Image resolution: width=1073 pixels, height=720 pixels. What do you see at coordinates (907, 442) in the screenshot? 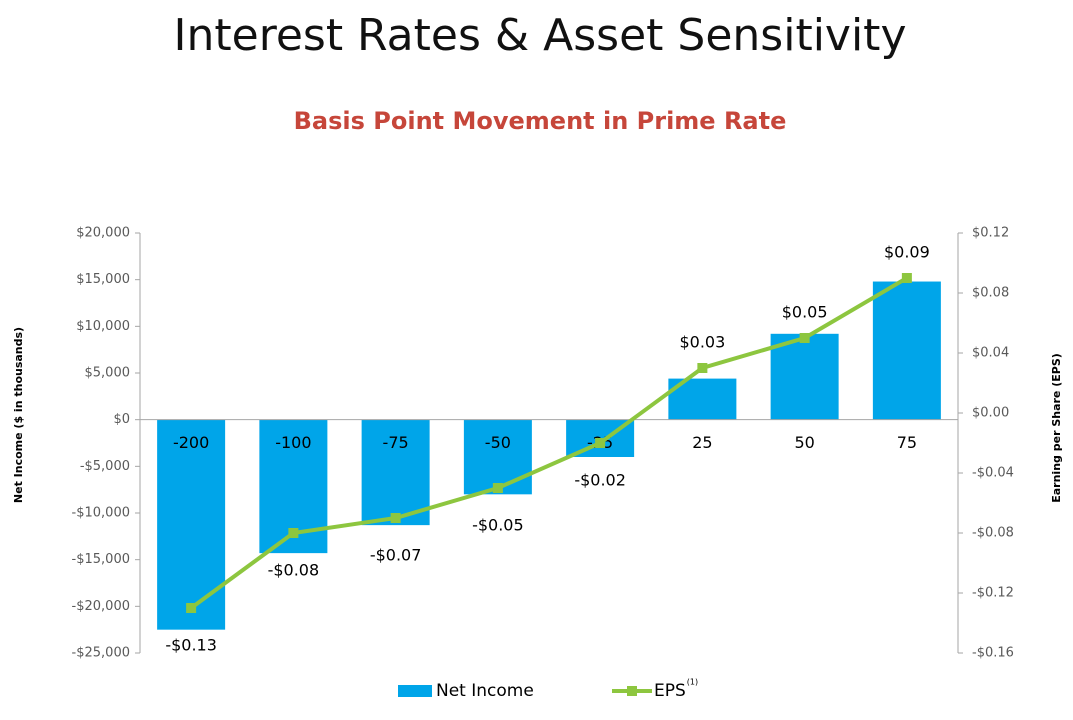
I see `x-tick-label: 75` at bounding box center [907, 442].